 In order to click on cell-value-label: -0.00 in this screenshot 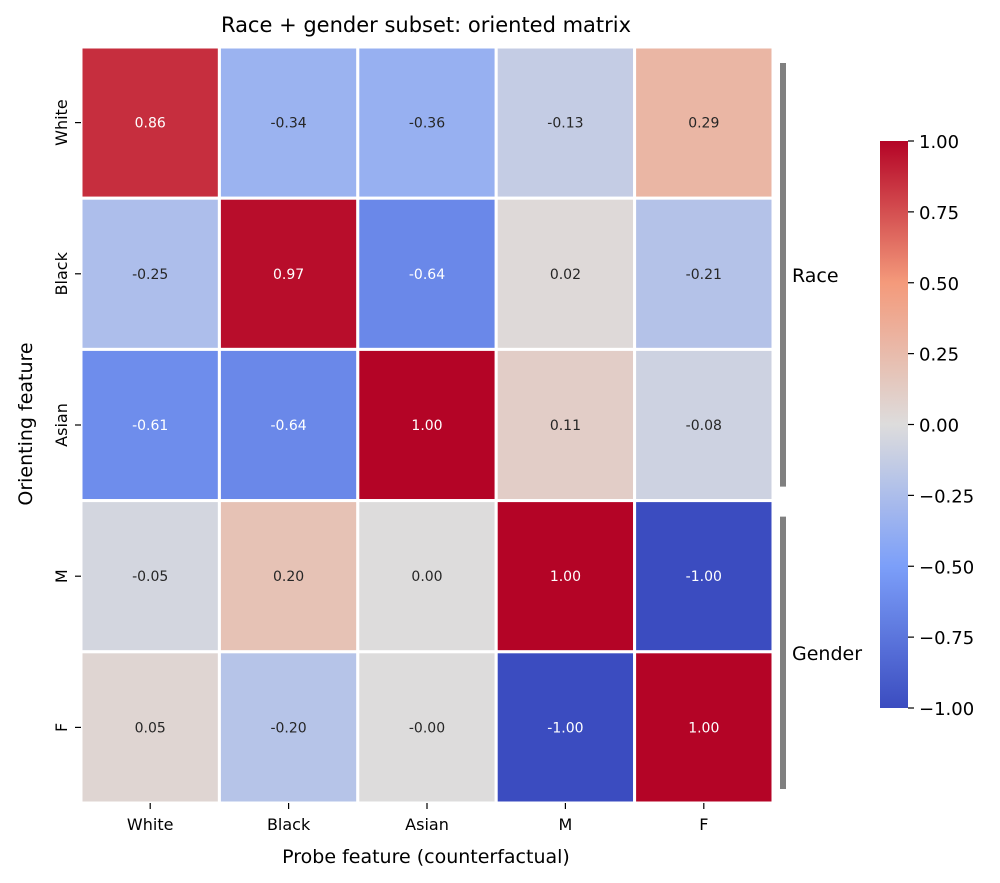, I will do `click(427, 728)`.